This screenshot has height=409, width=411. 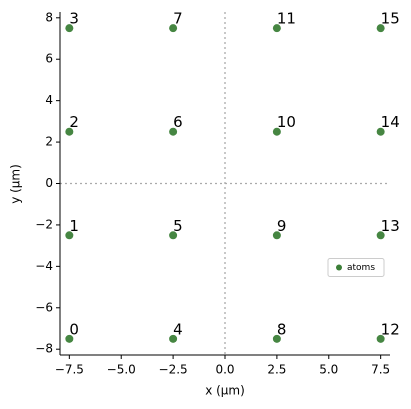 I want to click on point-label: 7, so click(x=178, y=19).